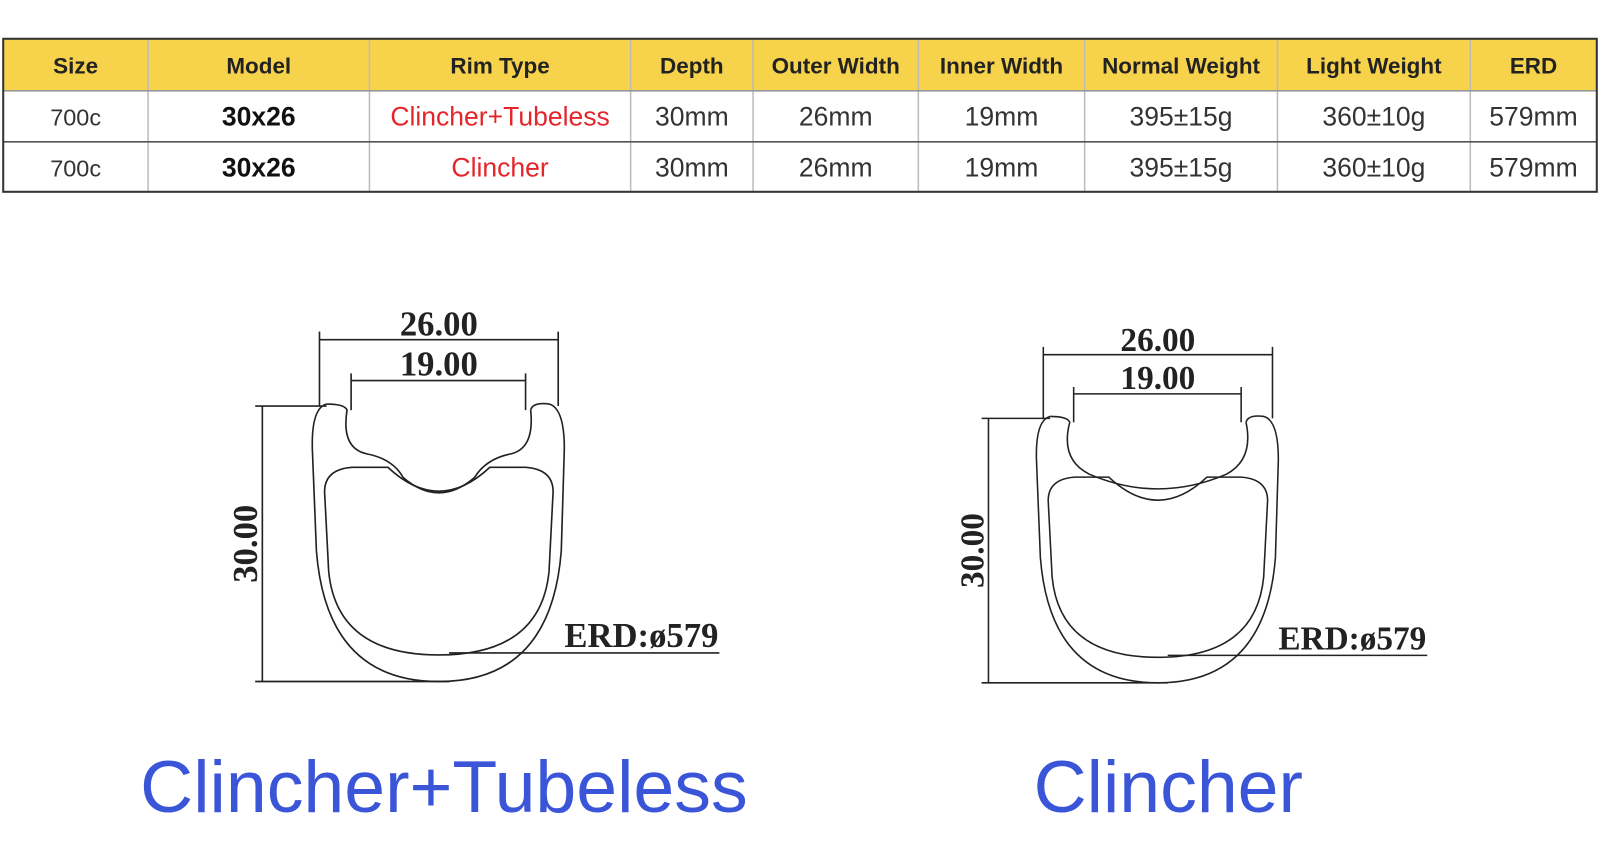 The height and width of the screenshot is (858, 1600). What do you see at coordinates (1168, 787) in the screenshot?
I see `caption: Clincher` at bounding box center [1168, 787].